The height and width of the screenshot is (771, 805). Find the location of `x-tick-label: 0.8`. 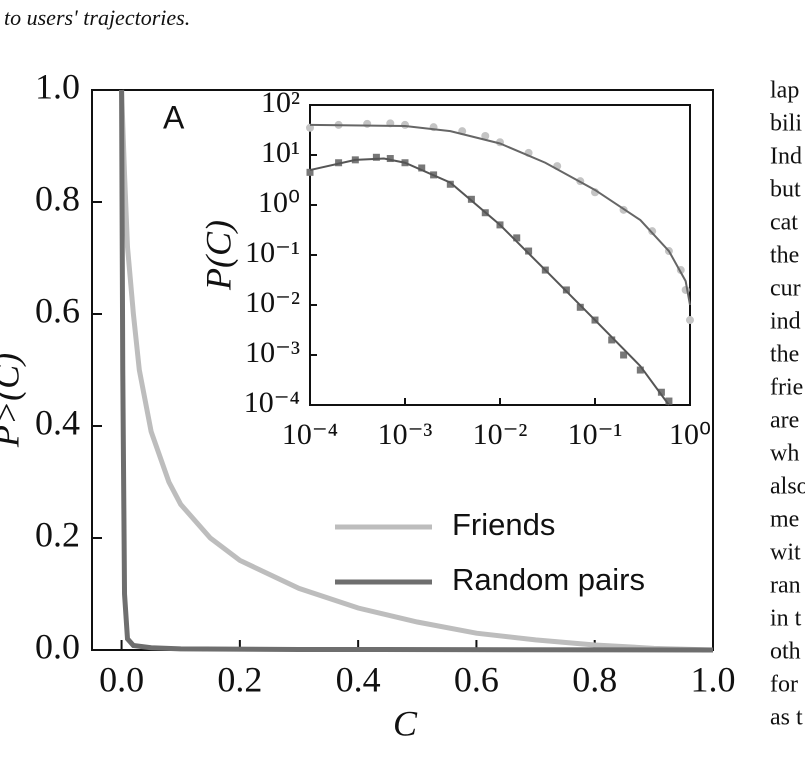

x-tick-label: 0.8 is located at coordinates (594, 679).